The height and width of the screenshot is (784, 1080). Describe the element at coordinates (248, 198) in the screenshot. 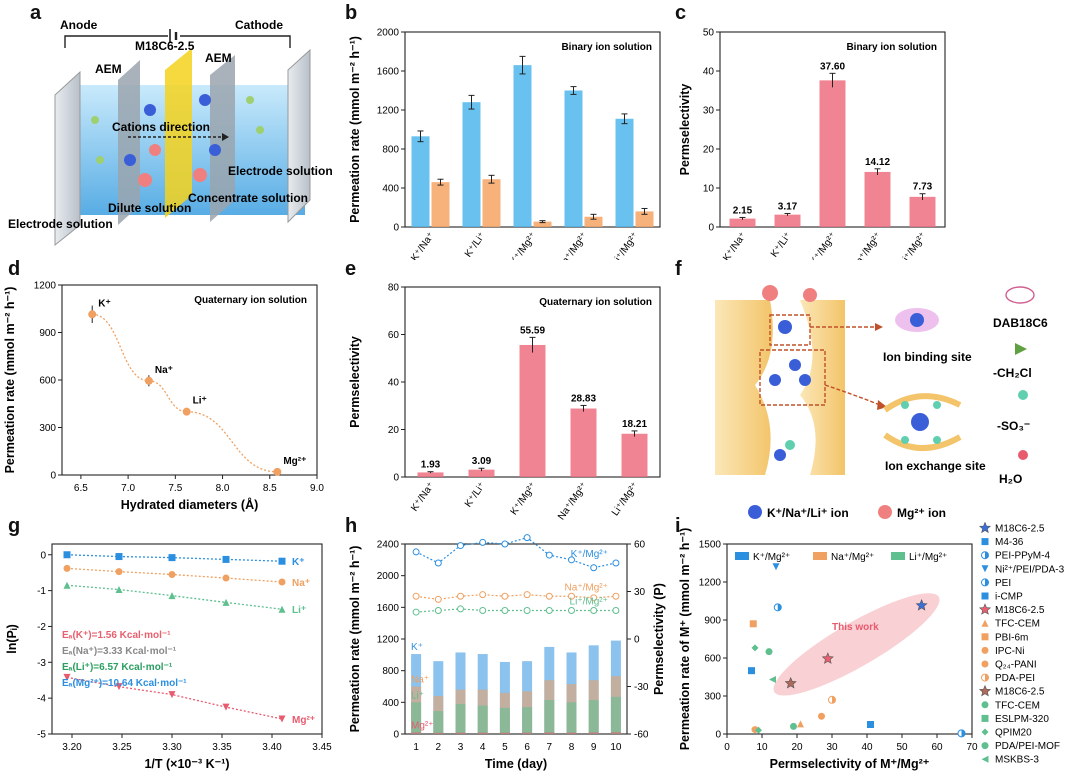

I see `concentrate-solution-label: Concentrate solution` at that location.